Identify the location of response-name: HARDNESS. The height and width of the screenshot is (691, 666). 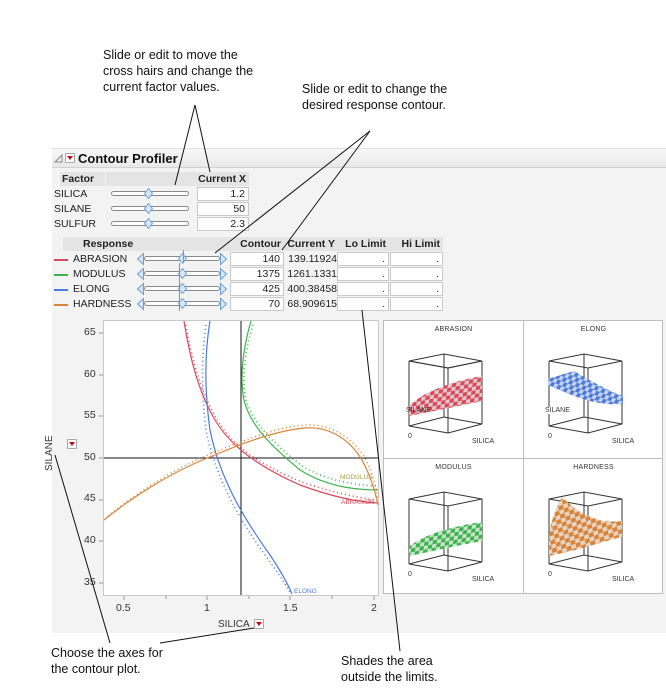
(102, 304).